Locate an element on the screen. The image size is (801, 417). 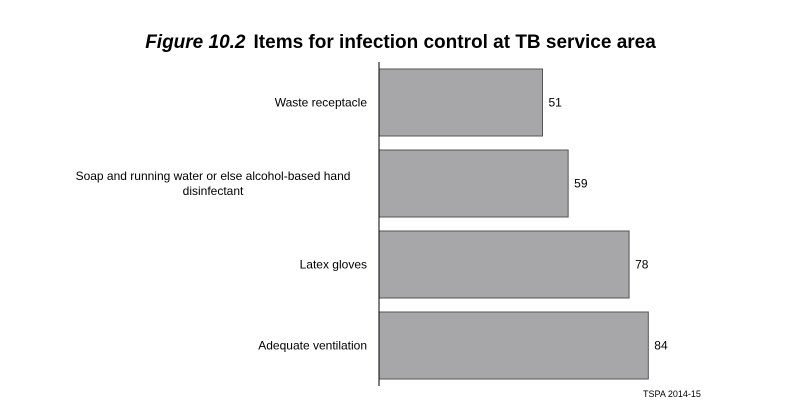
category-label-2: Latex gloves is located at coordinates (333, 265).